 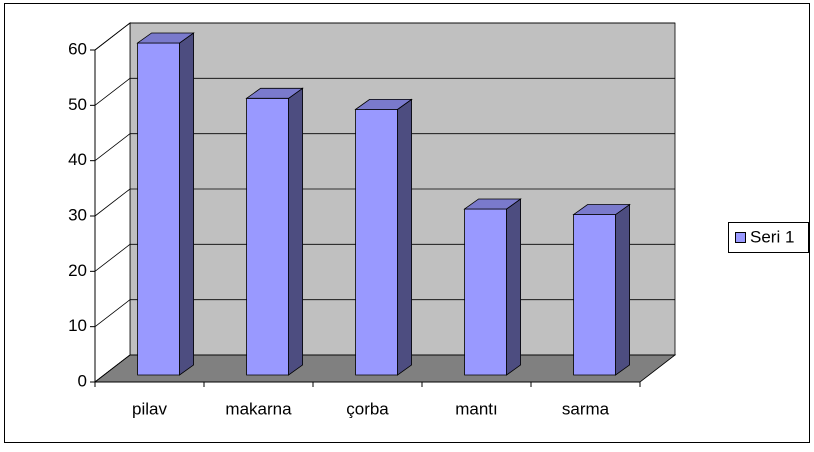 I want to click on x-tick-label: çorba, so click(x=367, y=408).